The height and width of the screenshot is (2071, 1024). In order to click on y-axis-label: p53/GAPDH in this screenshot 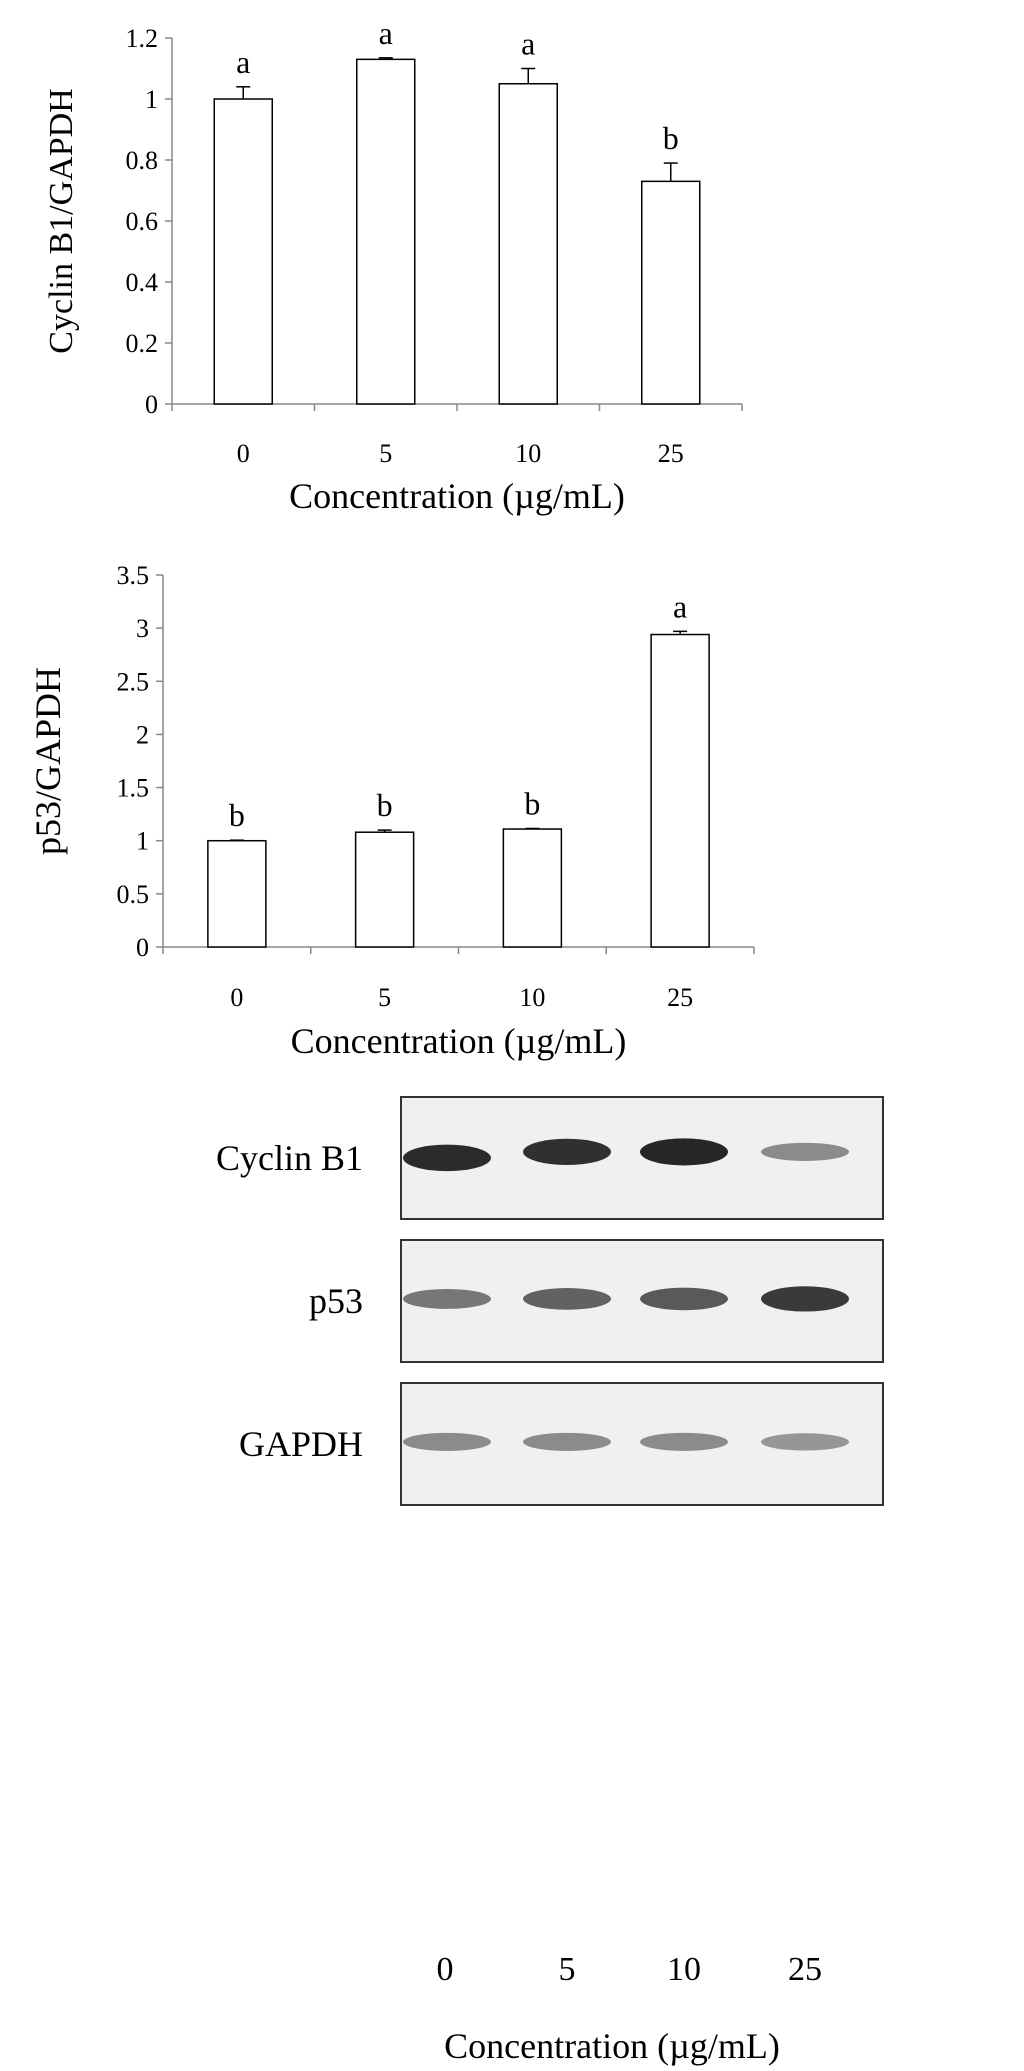, I will do `click(48, 761)`.